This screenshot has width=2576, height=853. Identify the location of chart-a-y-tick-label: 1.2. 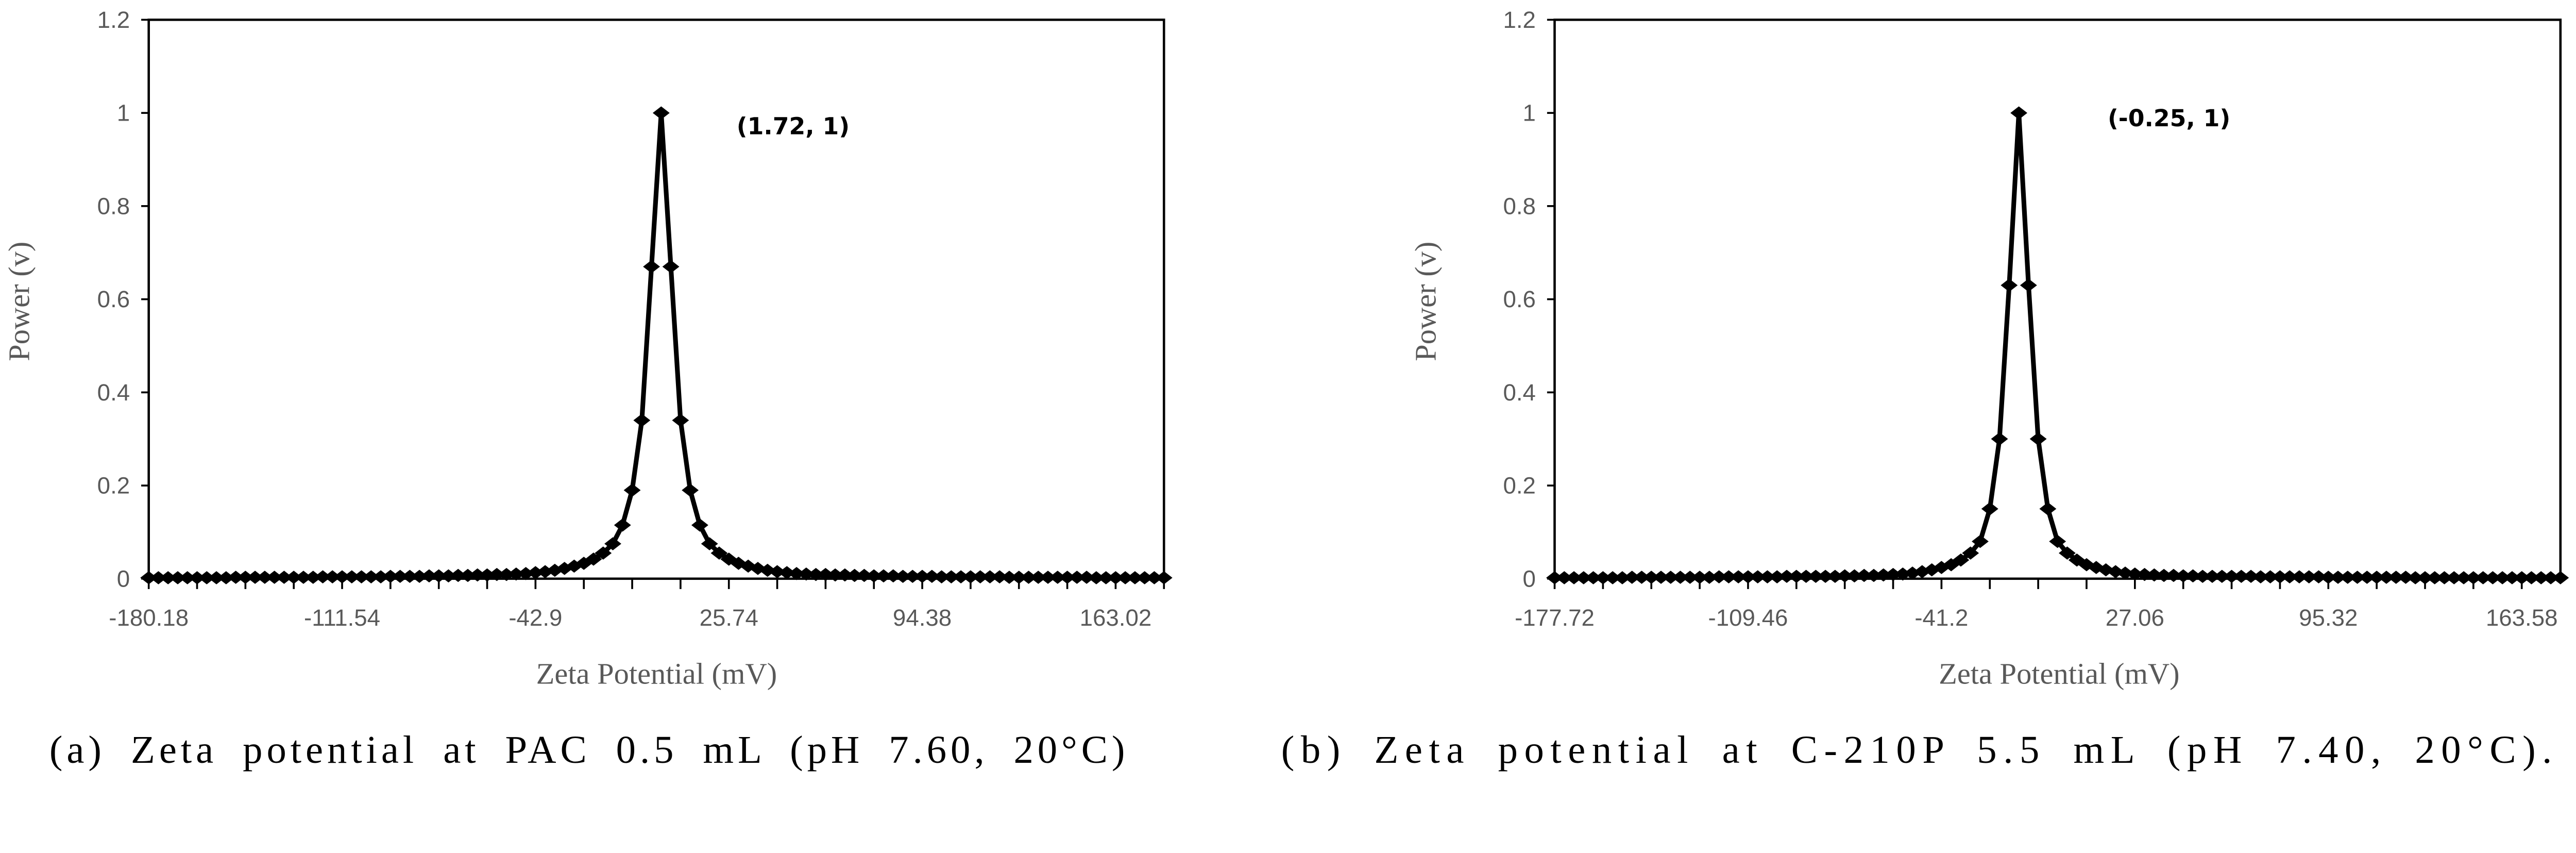
(113, 20).